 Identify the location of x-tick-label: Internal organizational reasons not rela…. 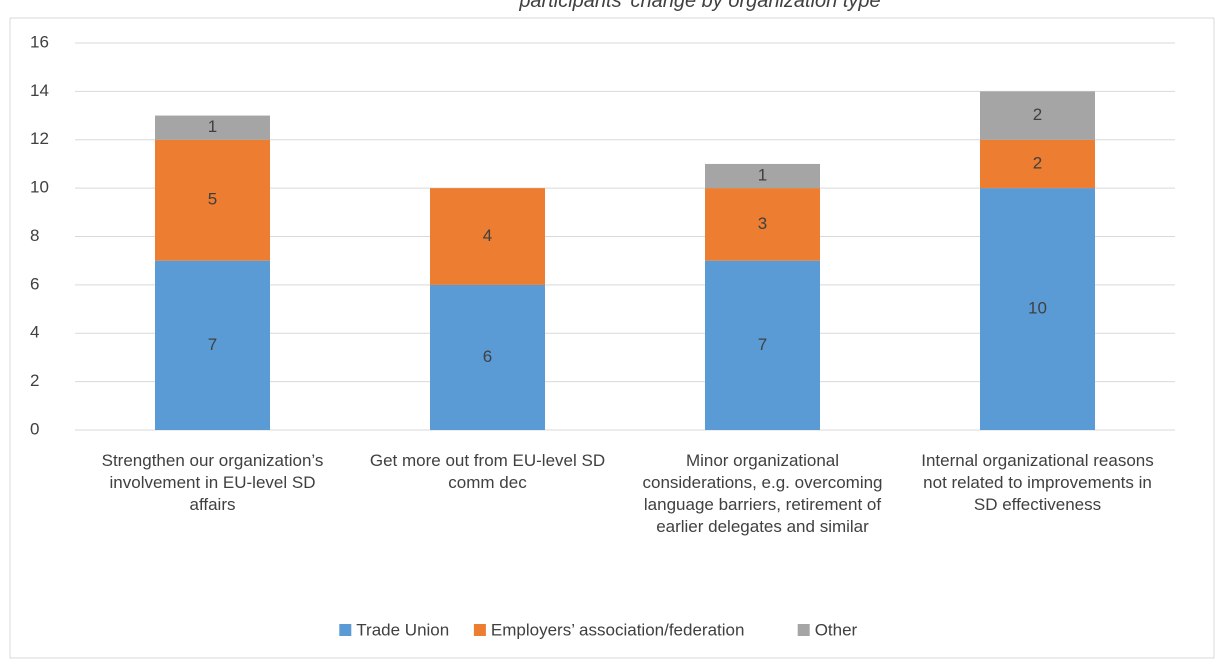
(1037, 482).